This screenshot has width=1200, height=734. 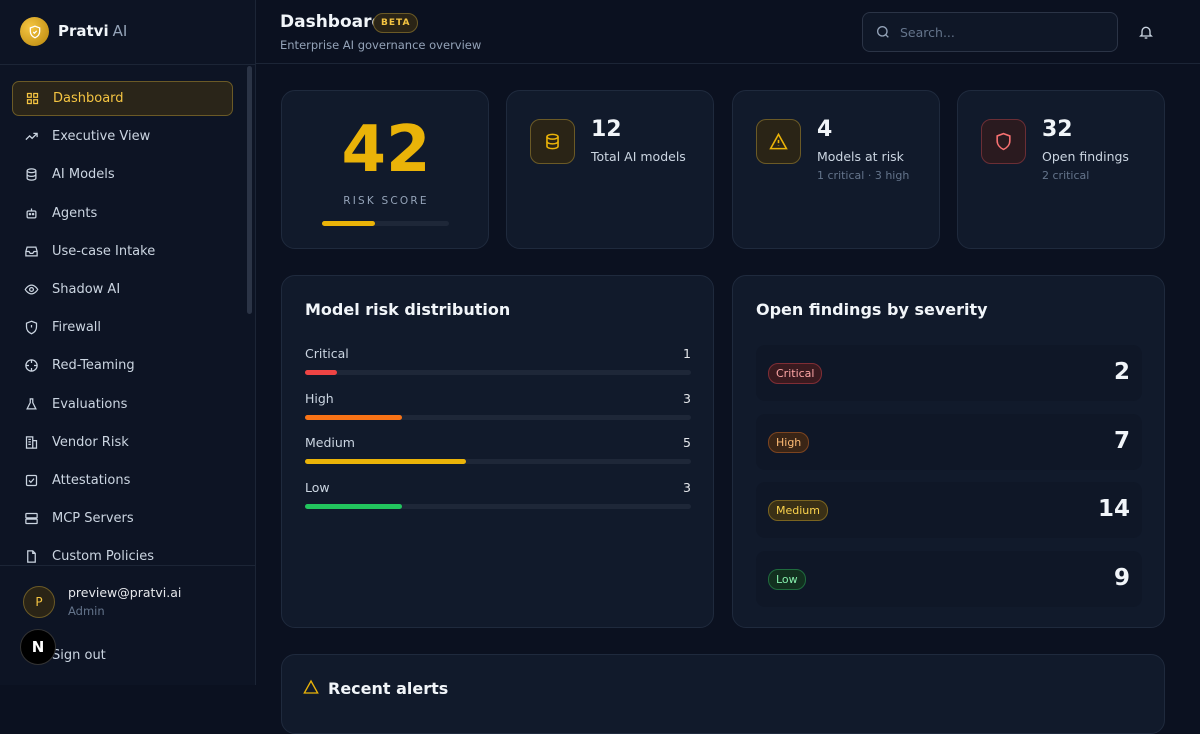 What do you see at coordinates (120, 31) in the screenshot?
I see `brand-suffix: AI` at bounding box center [120, 31].